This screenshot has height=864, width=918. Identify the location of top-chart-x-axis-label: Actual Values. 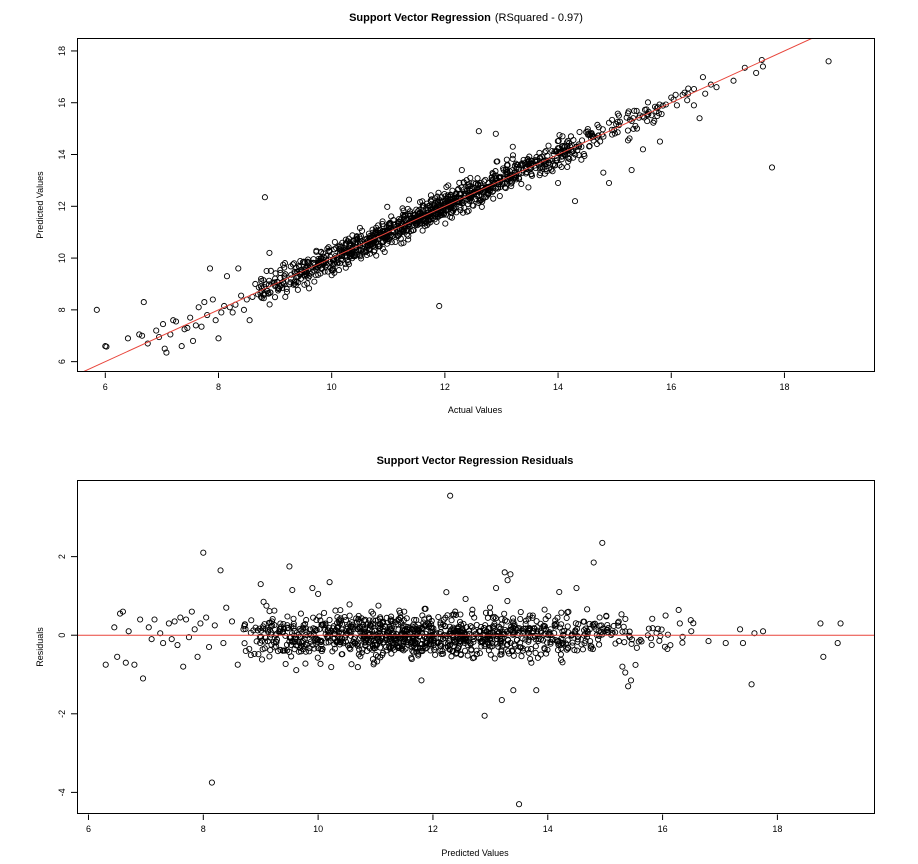
(475, 410).